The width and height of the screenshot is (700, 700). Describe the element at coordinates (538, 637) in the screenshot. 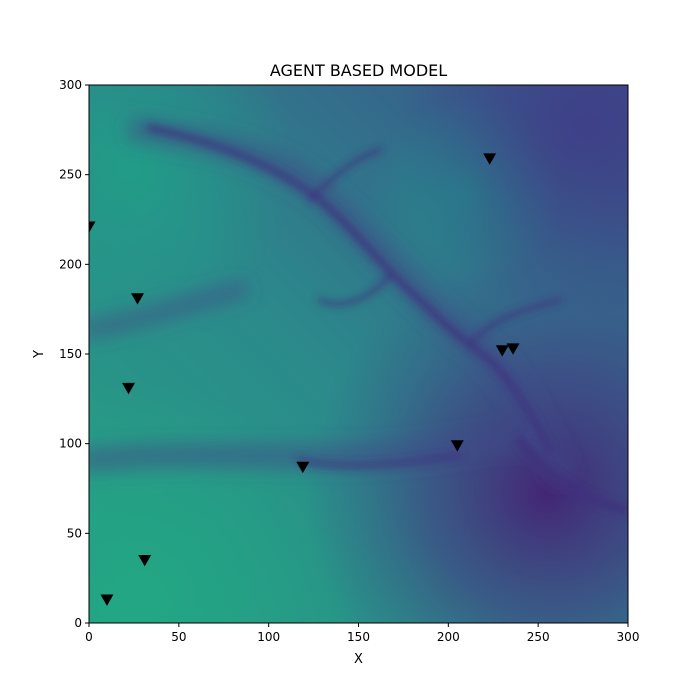

I see `x-tick-label: 250` at that location.